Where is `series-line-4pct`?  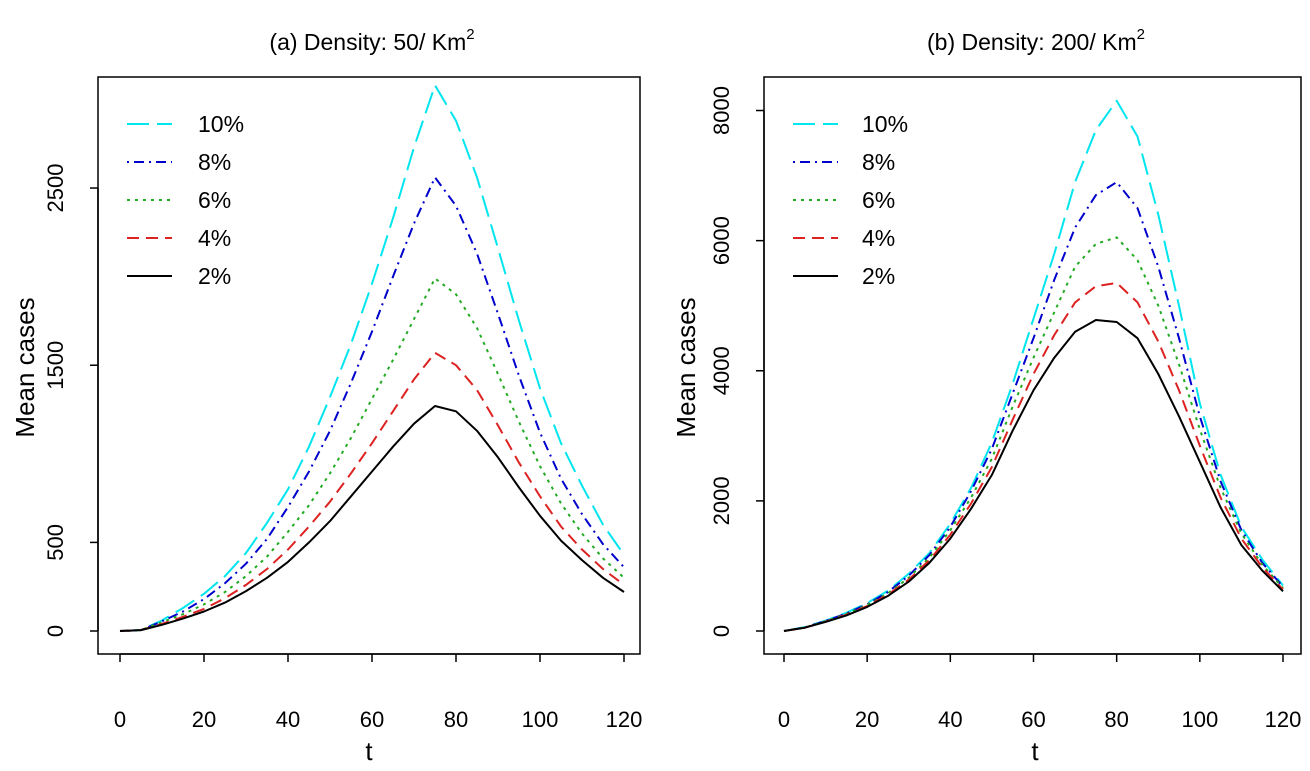 series-line-4pct is located at coordinates (372, 491).